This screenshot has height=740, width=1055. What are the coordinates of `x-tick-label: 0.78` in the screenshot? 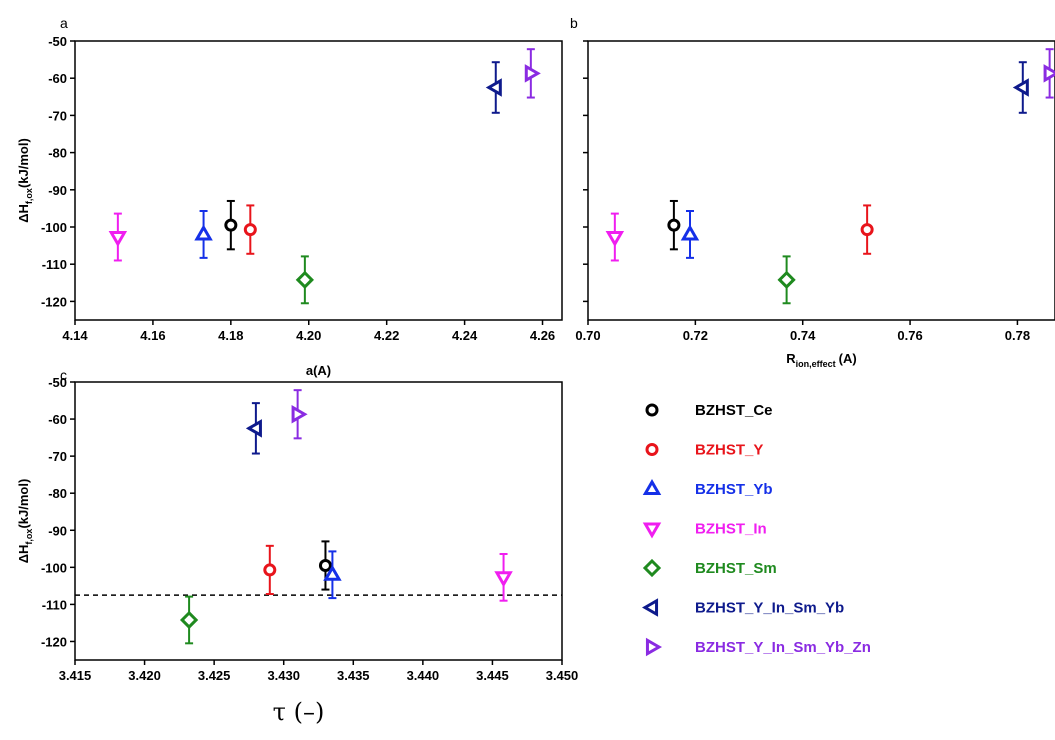 It's located at (1017, 335).